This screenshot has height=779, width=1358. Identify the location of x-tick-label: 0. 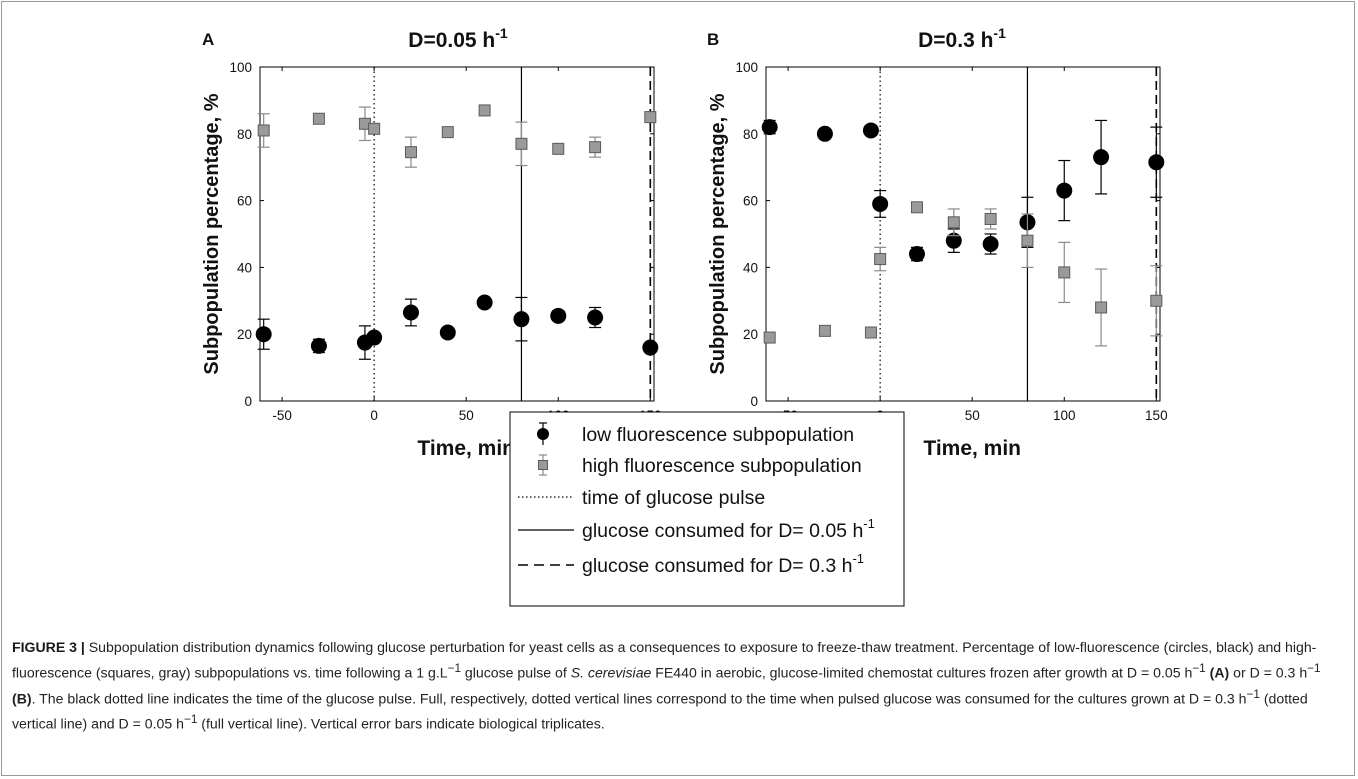
(374, 415).